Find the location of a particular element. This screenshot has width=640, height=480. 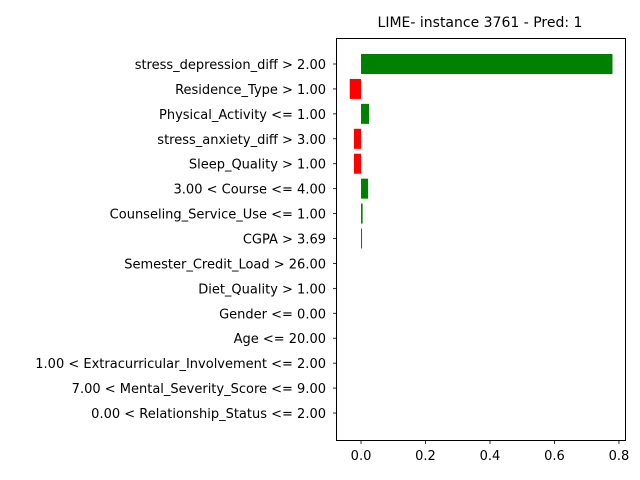

x-tick-label-0: 0.0 is located at coordinates (361, 456).